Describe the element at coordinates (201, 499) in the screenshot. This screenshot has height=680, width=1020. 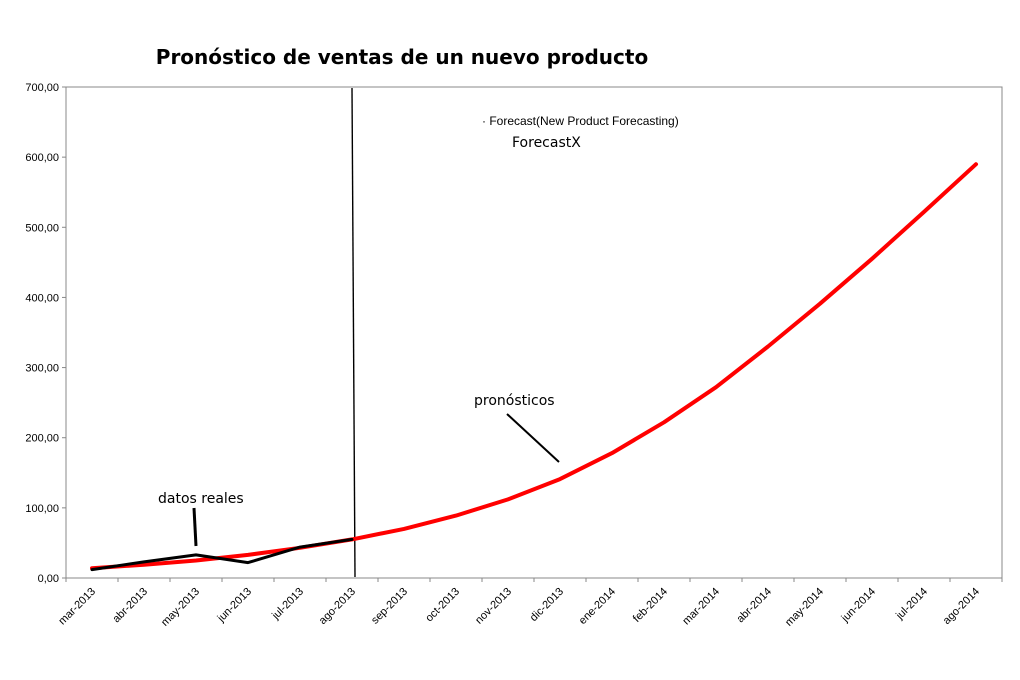
I see `annotation-datos-reales: datos reales` at that location.